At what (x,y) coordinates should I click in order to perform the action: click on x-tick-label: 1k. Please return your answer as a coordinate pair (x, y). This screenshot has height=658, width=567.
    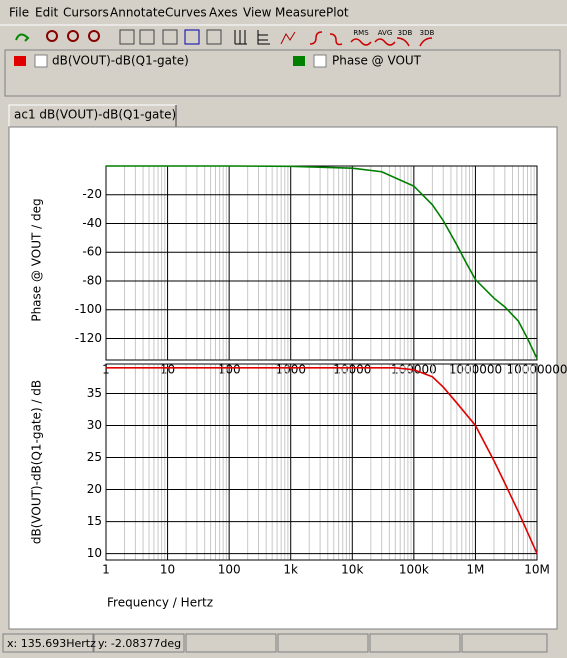
    Looking at the image, I should click on (290, 570).